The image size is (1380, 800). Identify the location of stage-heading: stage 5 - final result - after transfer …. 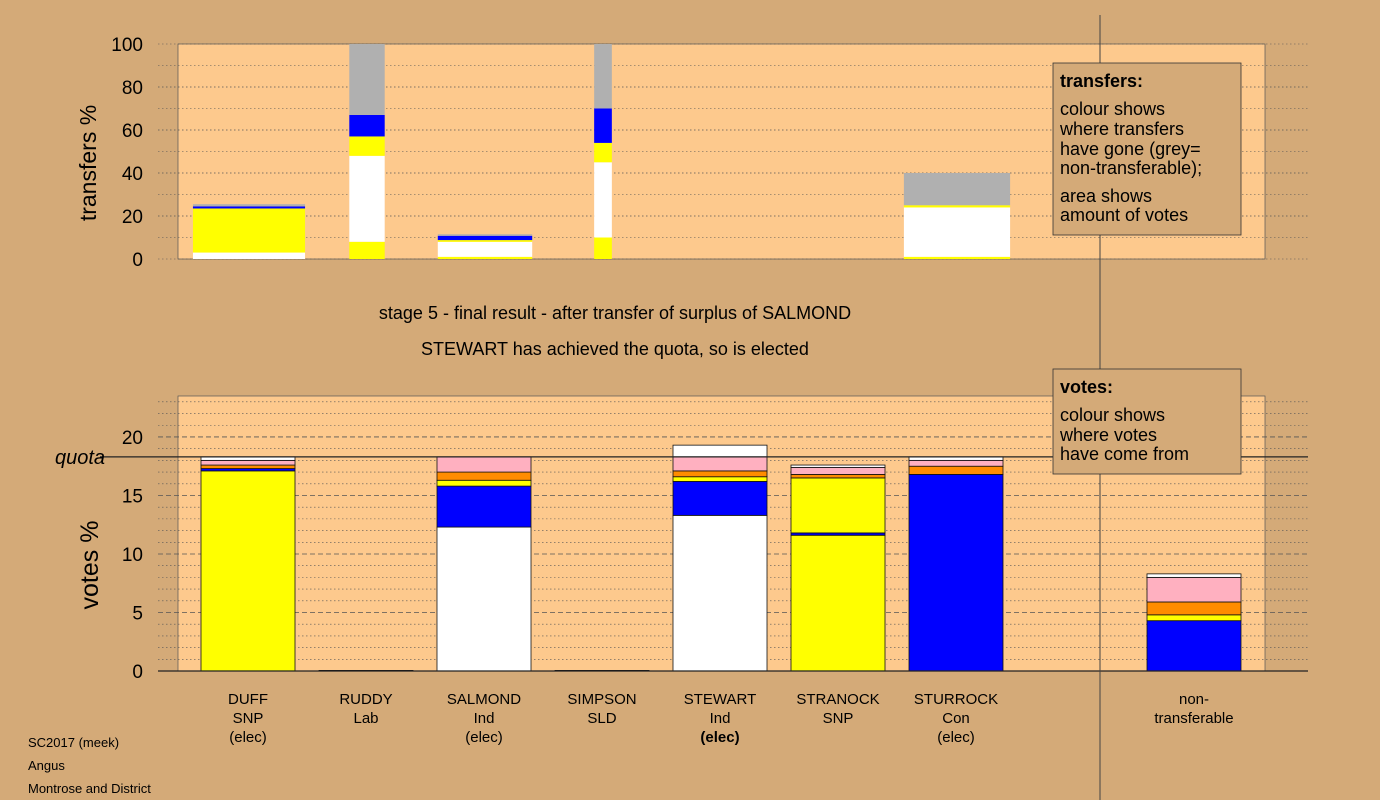
(615, 313).